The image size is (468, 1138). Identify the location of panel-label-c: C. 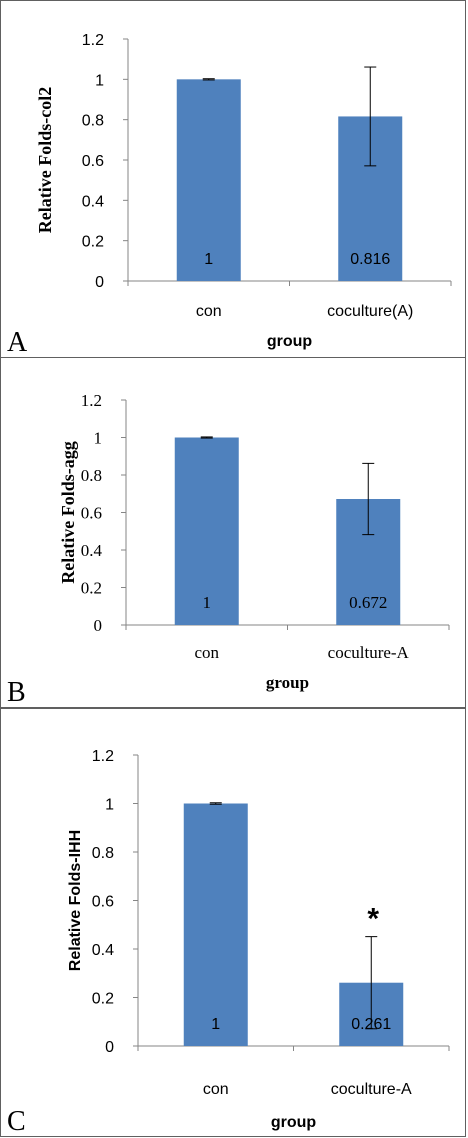
(16, 1121).